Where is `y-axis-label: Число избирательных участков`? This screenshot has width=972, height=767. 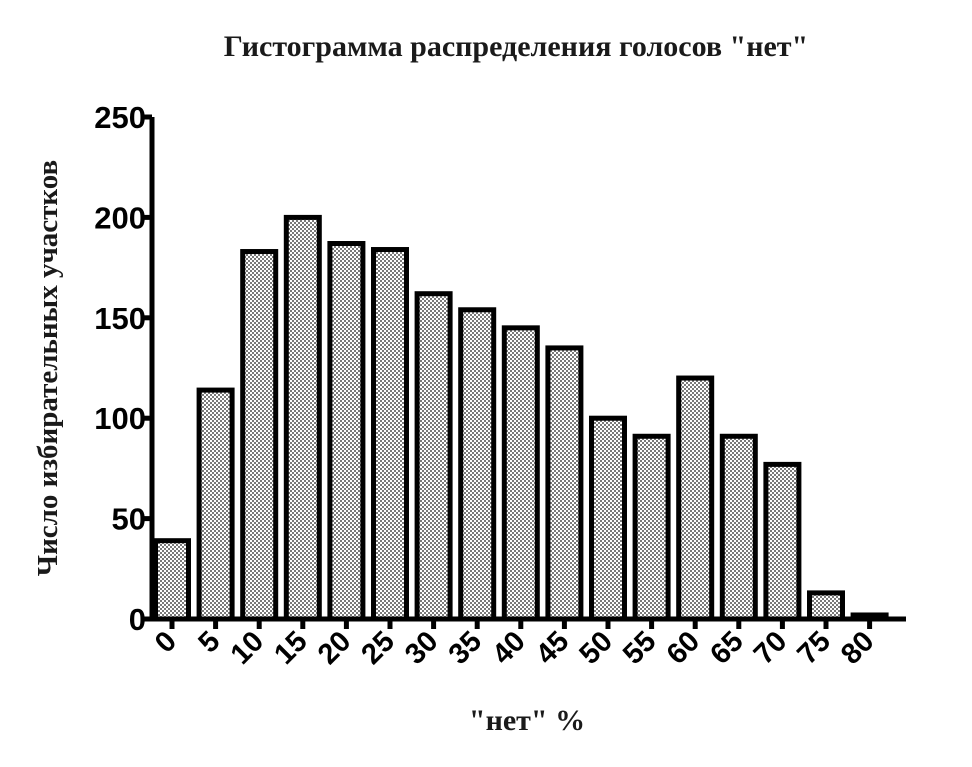 y-axis-label: Число избирательных участков is located at coordinates (48, 368).